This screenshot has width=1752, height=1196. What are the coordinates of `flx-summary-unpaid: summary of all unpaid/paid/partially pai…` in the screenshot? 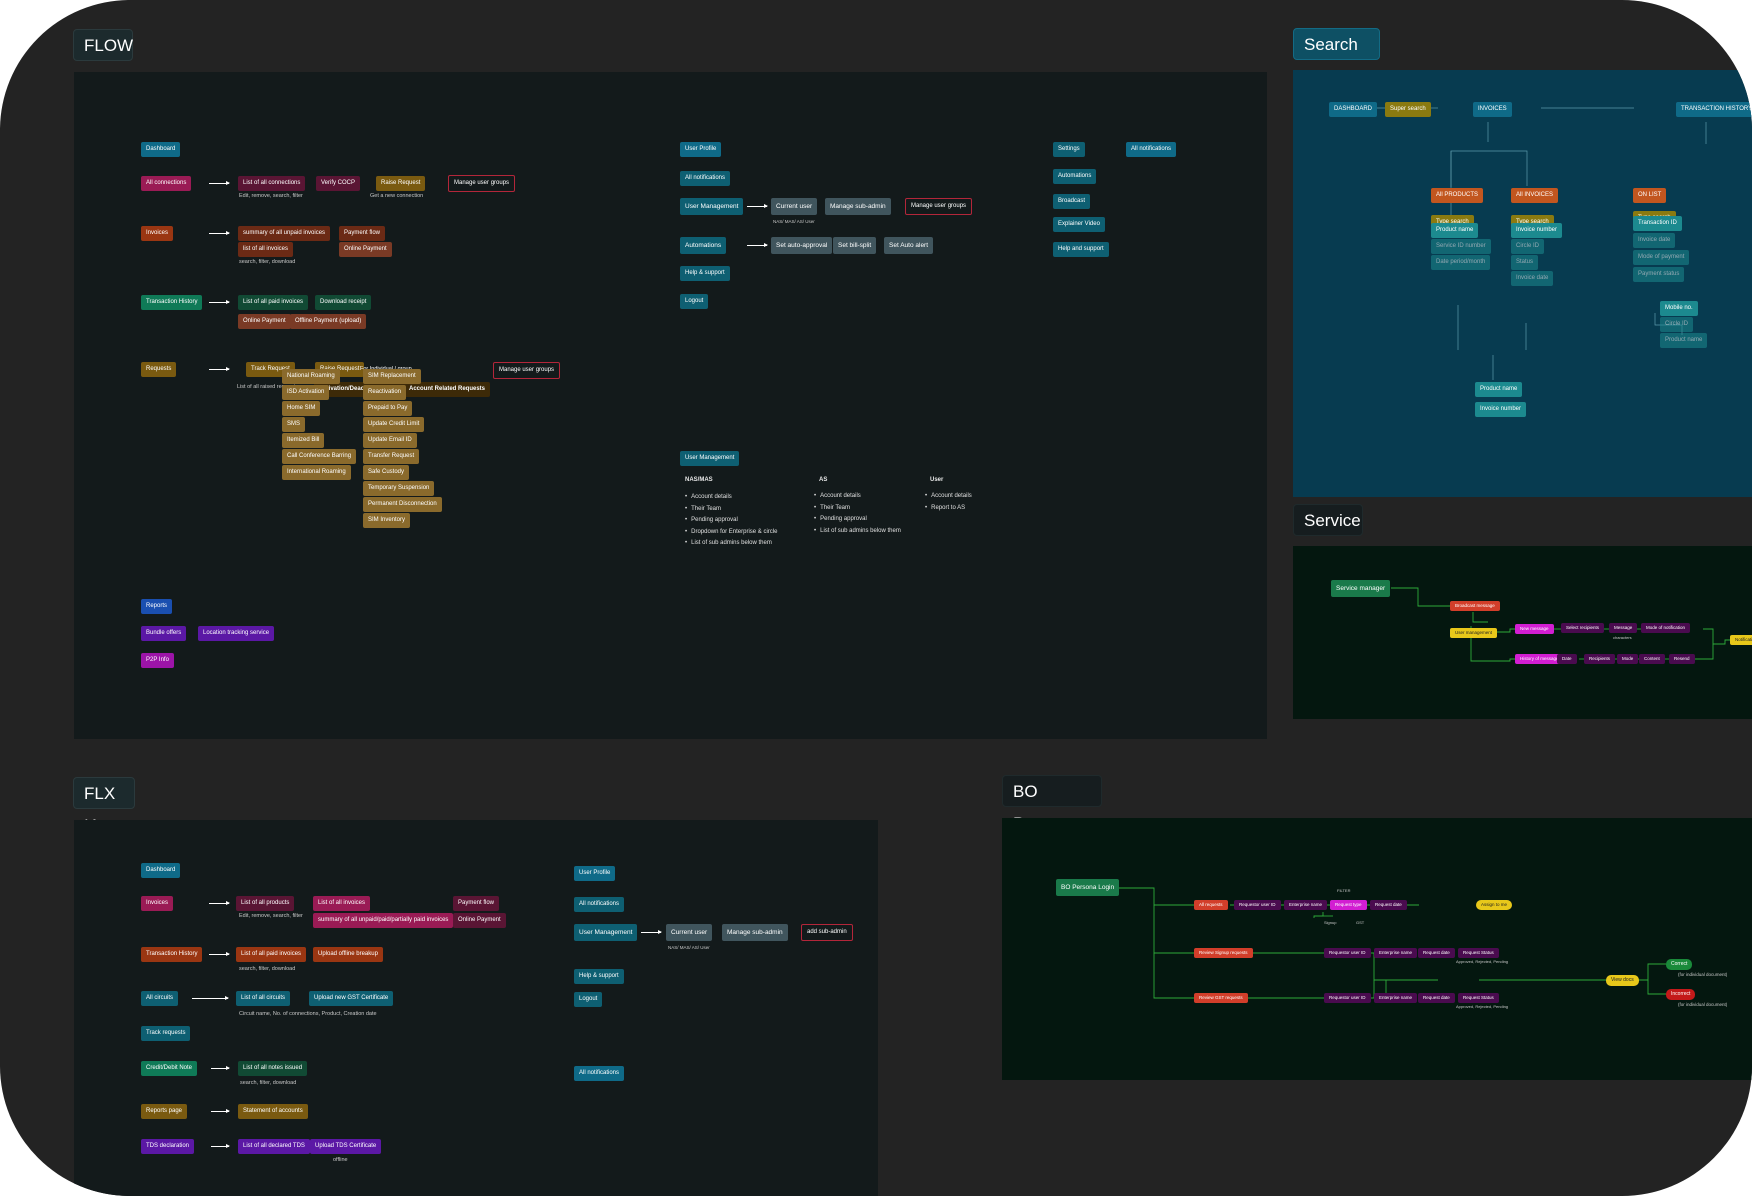 It's located at (383, 920).